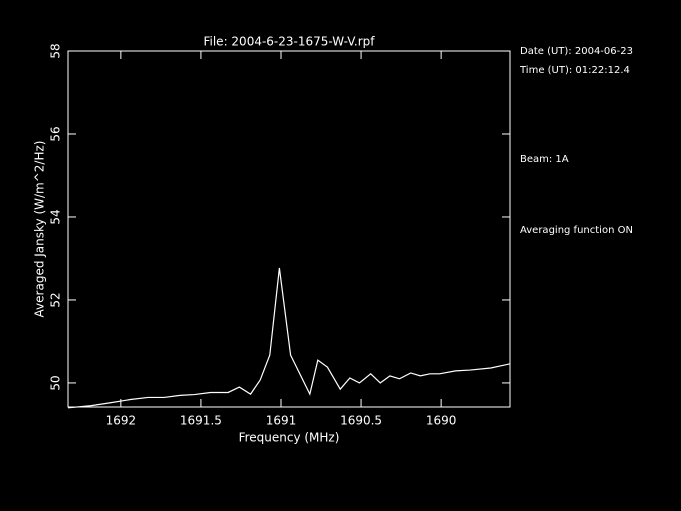 The height and width of the screenshot is (511, 681). What do you see at coordinates (56, 299) in the screenshot?
I see `y-tick-label: 52` at bounding box center [56, 299].